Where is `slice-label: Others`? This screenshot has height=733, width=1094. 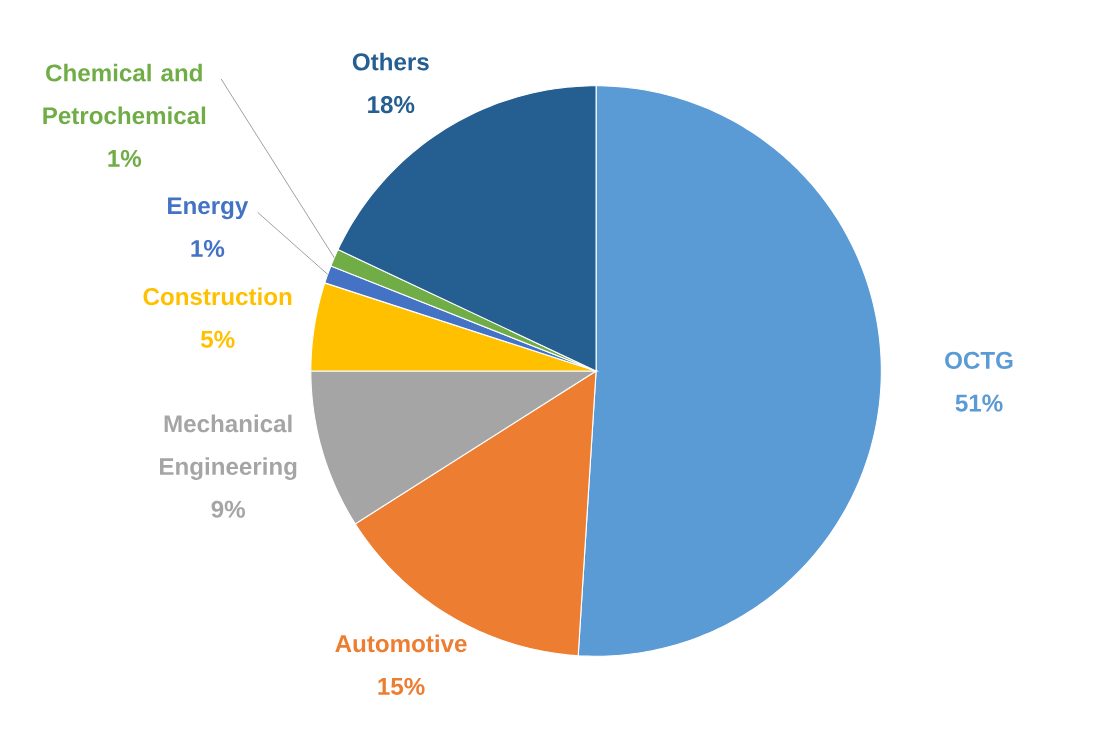
slice-label: Others is located at coordinates (390, 61).